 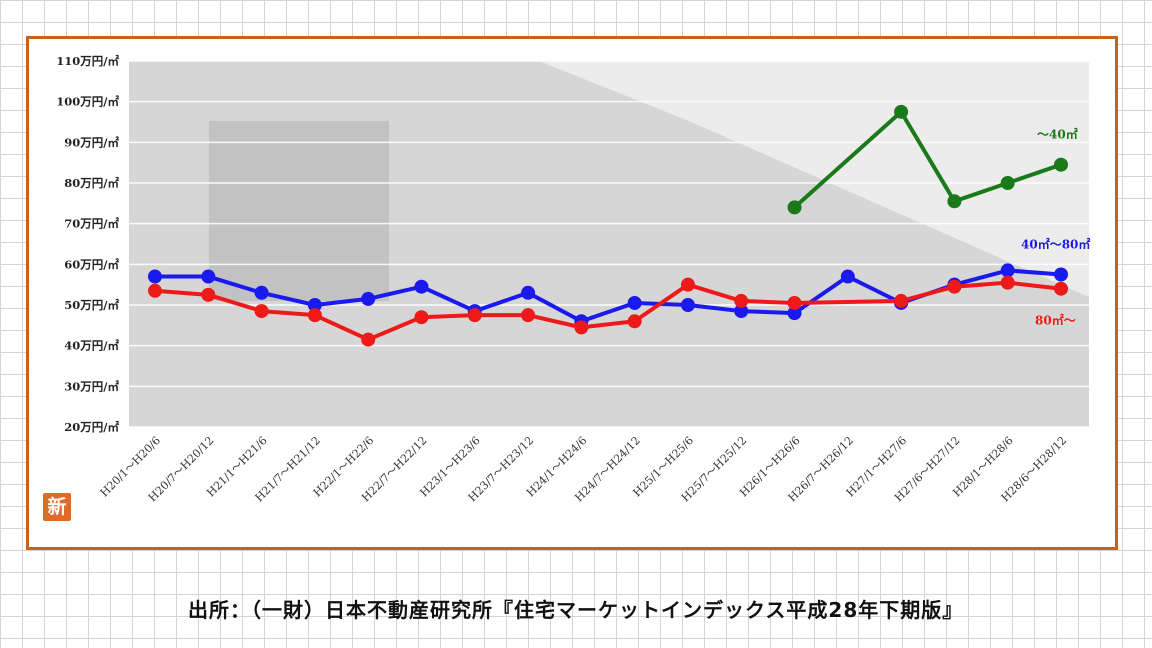 What do you see at coordinates (91, 346) in the screenshot?
I see `y-tick-label: 40万円/㎡` at bounding box center [91, 346].